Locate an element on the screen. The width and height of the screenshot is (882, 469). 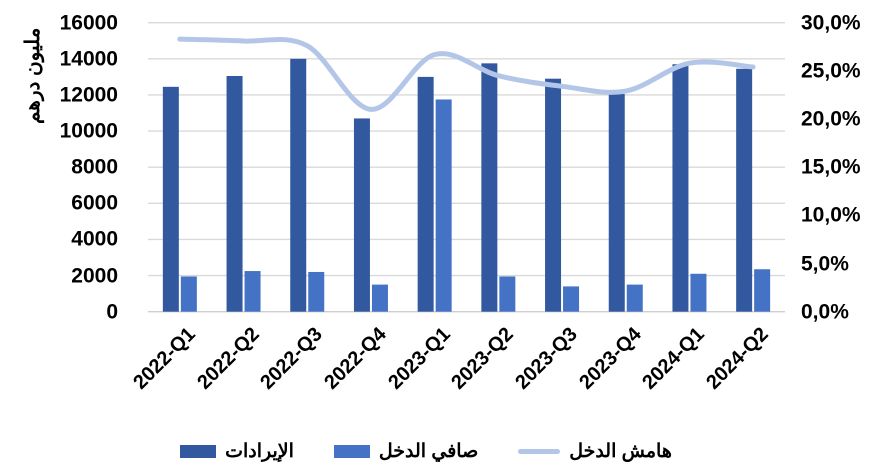
y-axis-tick-label: 4000 is located at coordinates (94, 239).